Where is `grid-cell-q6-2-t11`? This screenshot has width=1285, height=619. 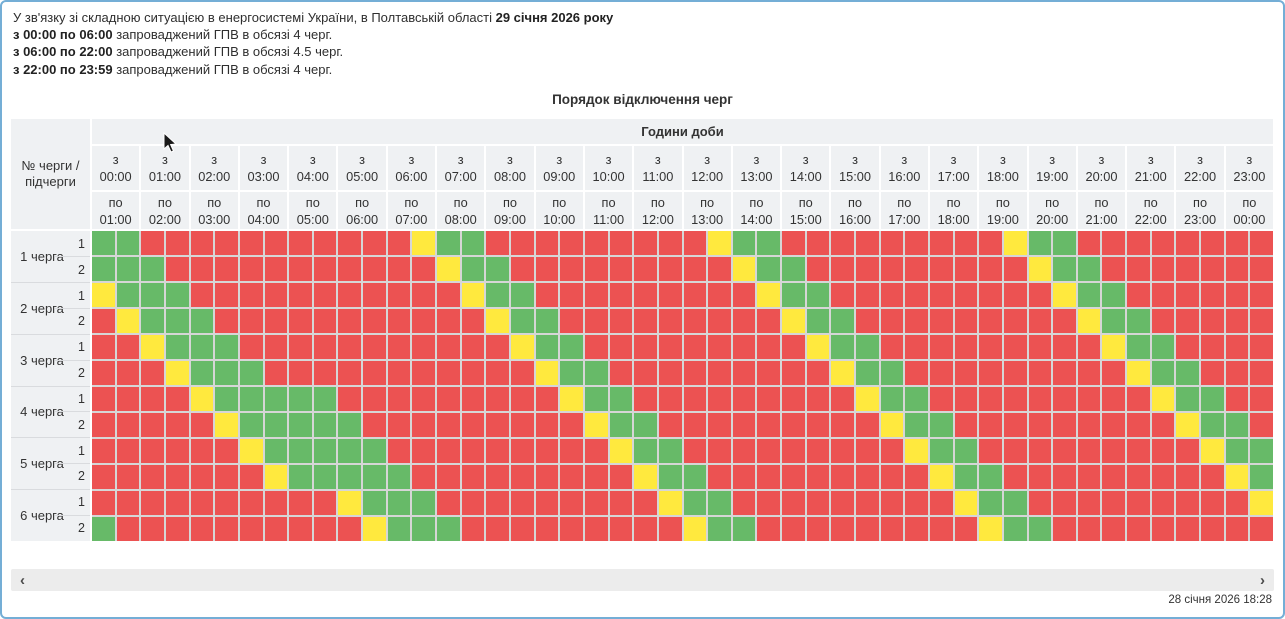
grid-cell-q6-2-t11 is located at coordinates (374, 529).